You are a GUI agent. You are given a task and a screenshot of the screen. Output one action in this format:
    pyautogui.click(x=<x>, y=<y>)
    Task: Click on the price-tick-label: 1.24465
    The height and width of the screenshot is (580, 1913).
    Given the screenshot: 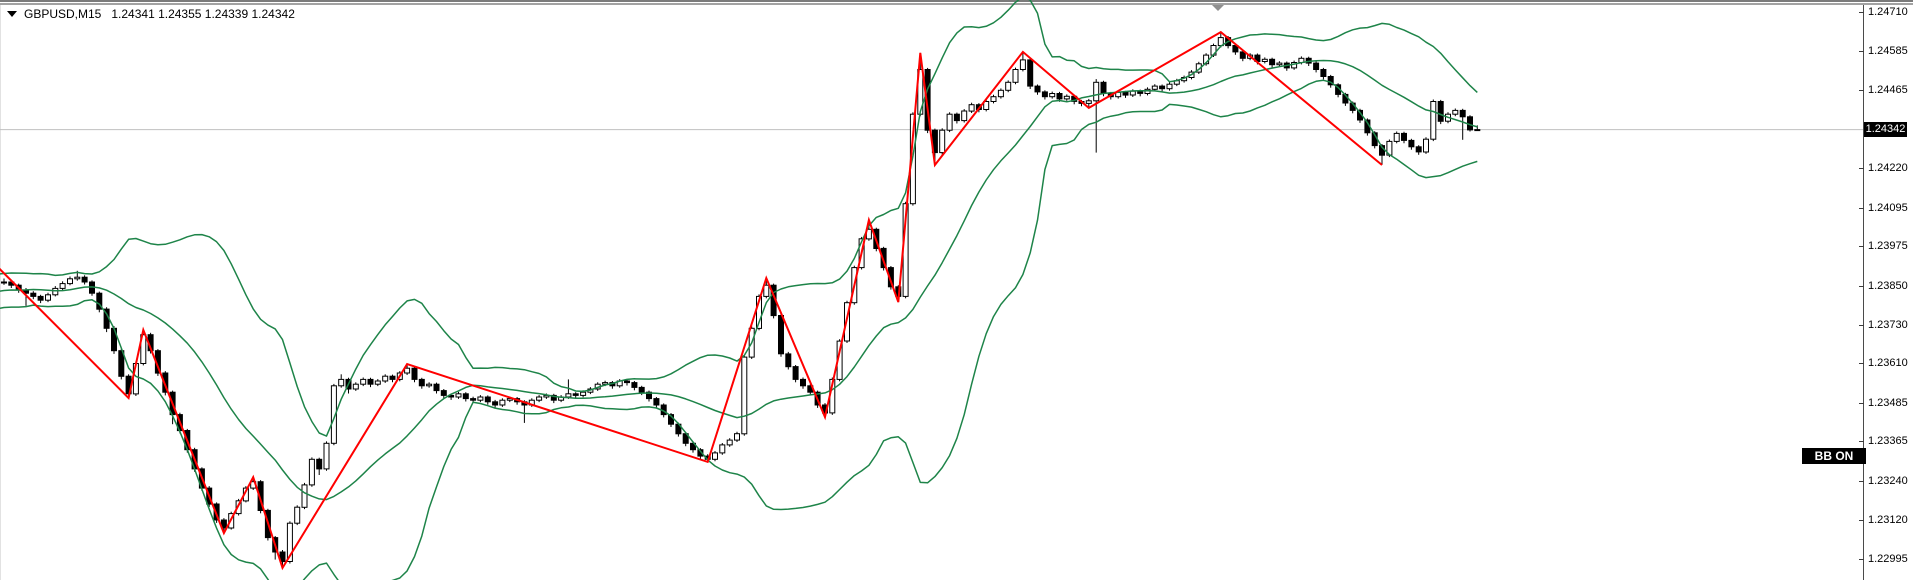 What is the action you would take?
    pyautogui.click(x=1888, y=90)
    